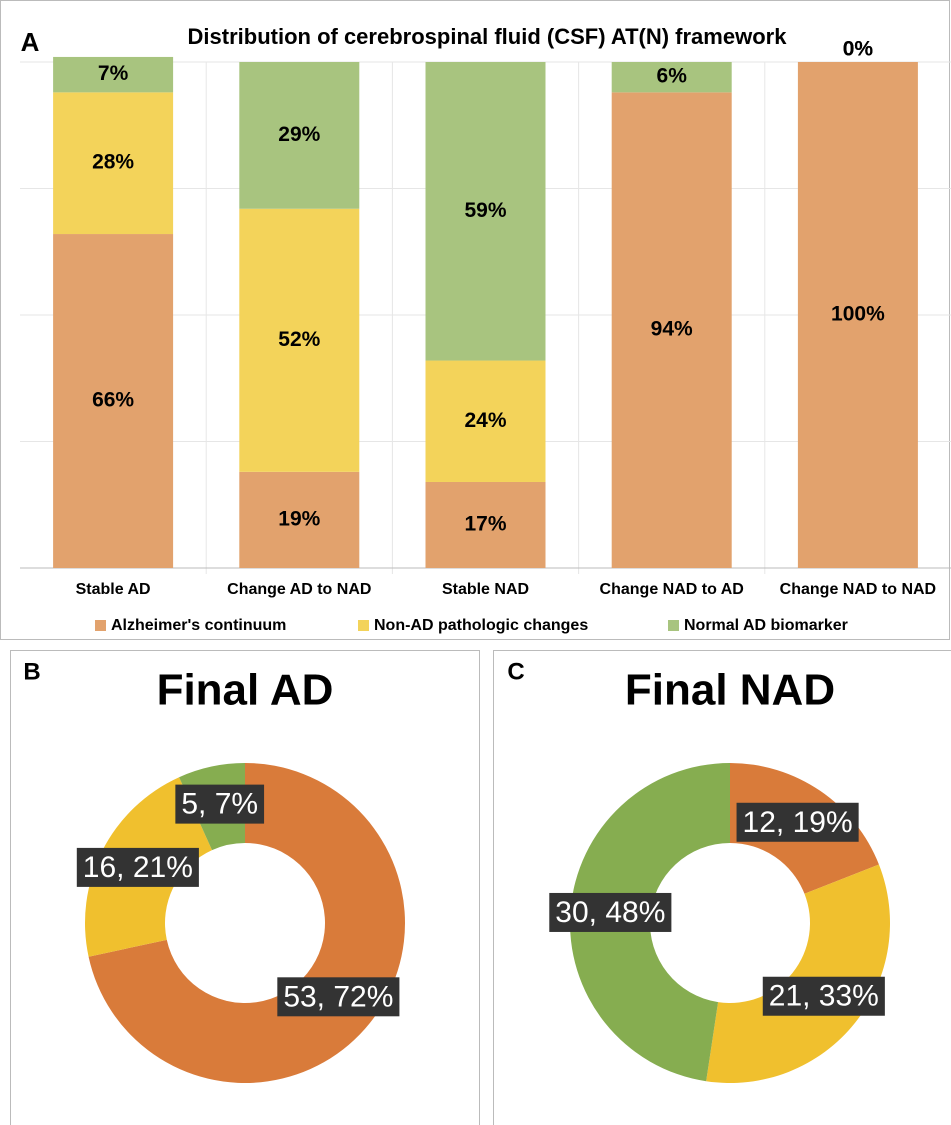 The image size is (951, 1125). I want to click on panel-label: B, so click(31, 671).